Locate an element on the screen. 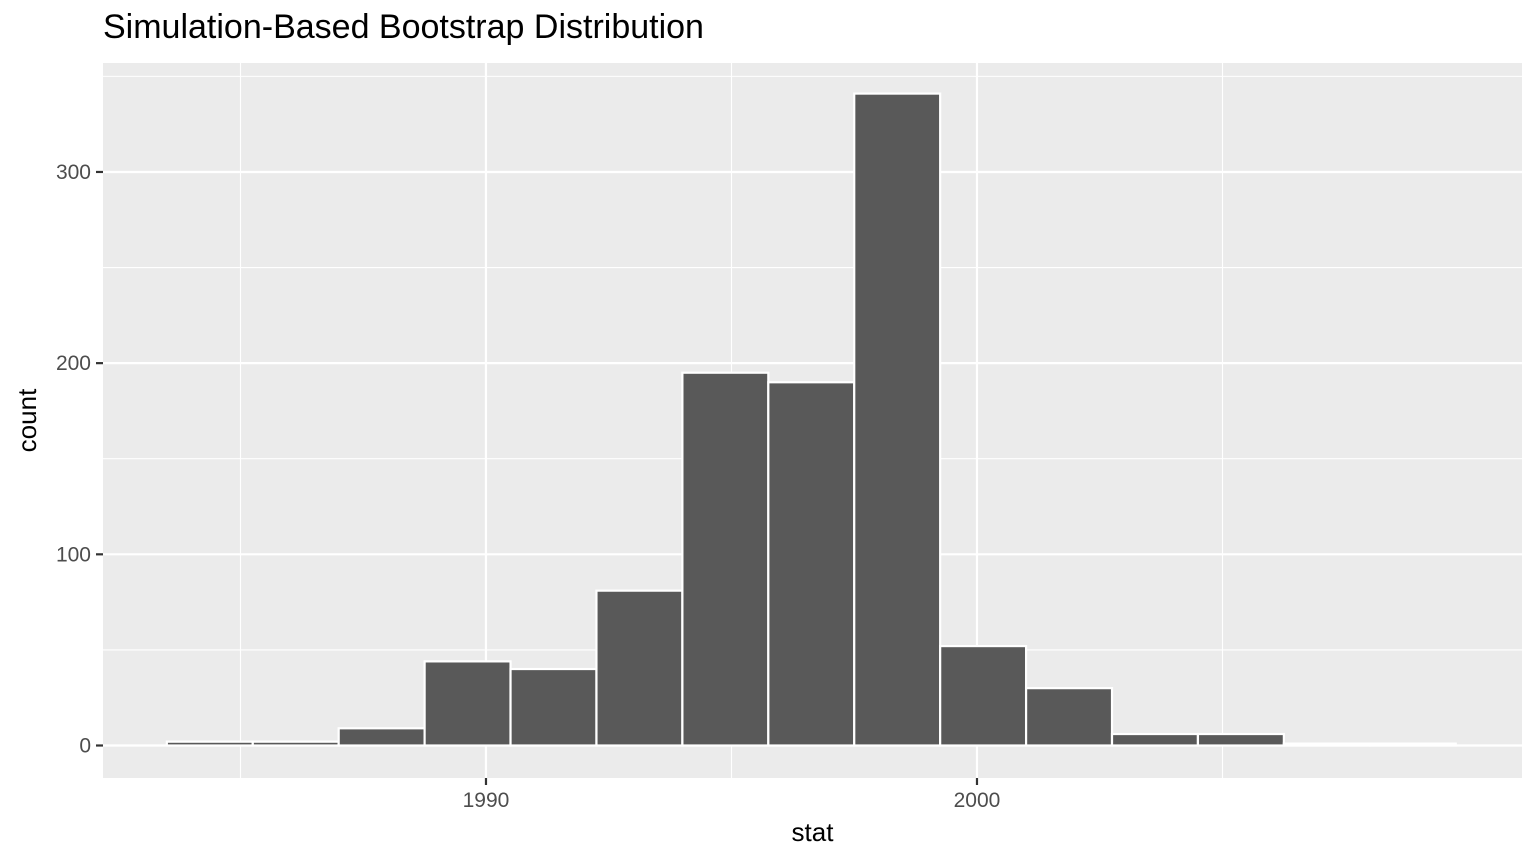 The height and width of the screenshot is (864, 1536). y-tick-label: 300 is located at coordinates (73, 172).